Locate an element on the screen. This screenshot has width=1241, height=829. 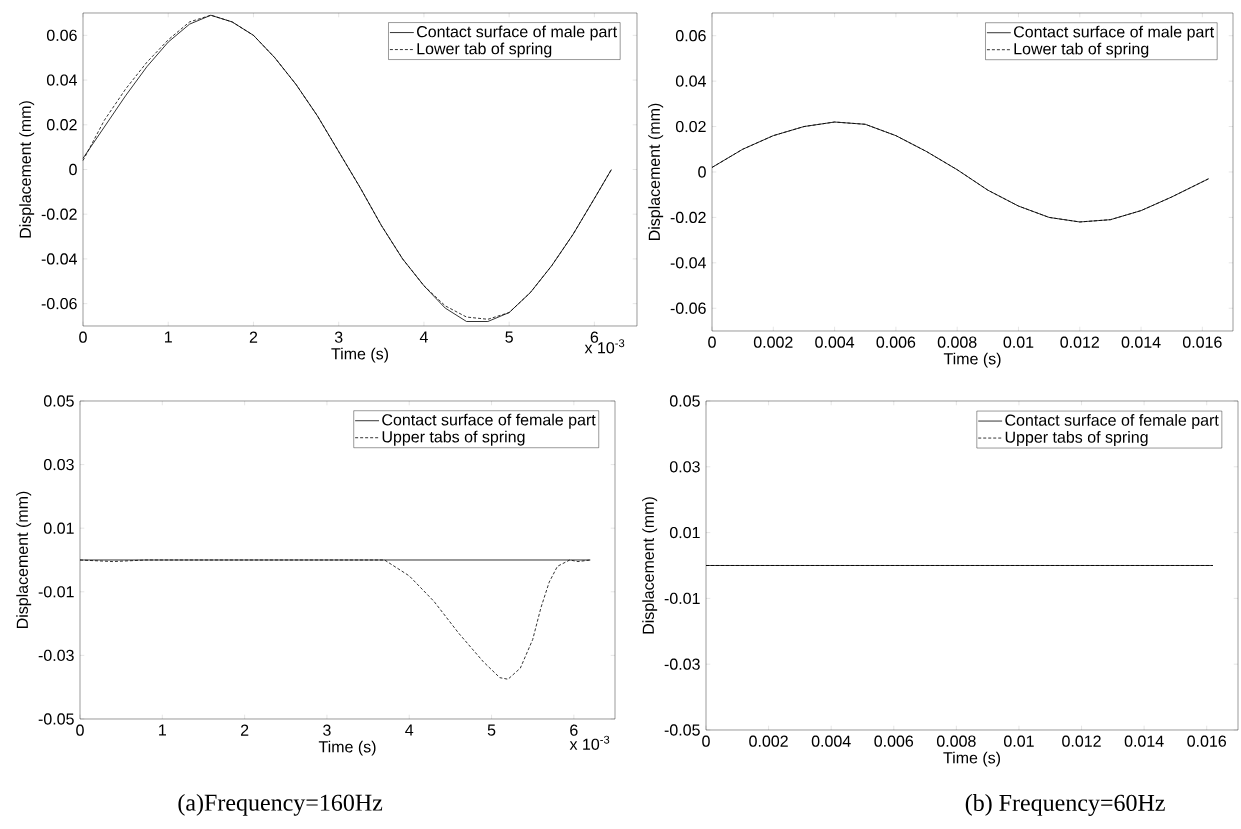
text: (a)Frequency=160Hz is located at coordinates (280, 804).